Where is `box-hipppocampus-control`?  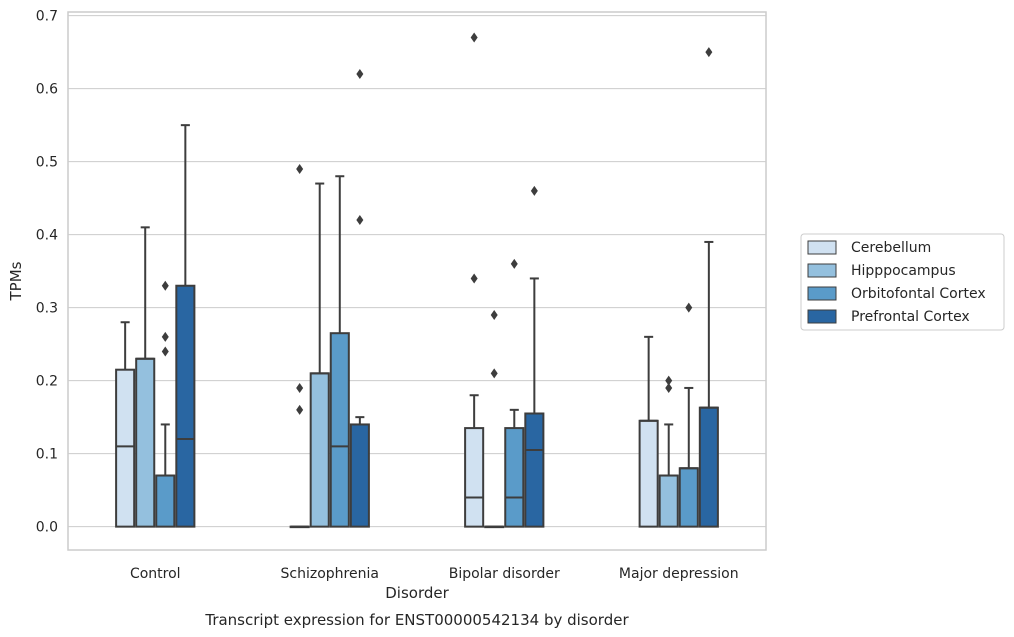
box-hipppocampus-control is located at coordinates (145, 377).